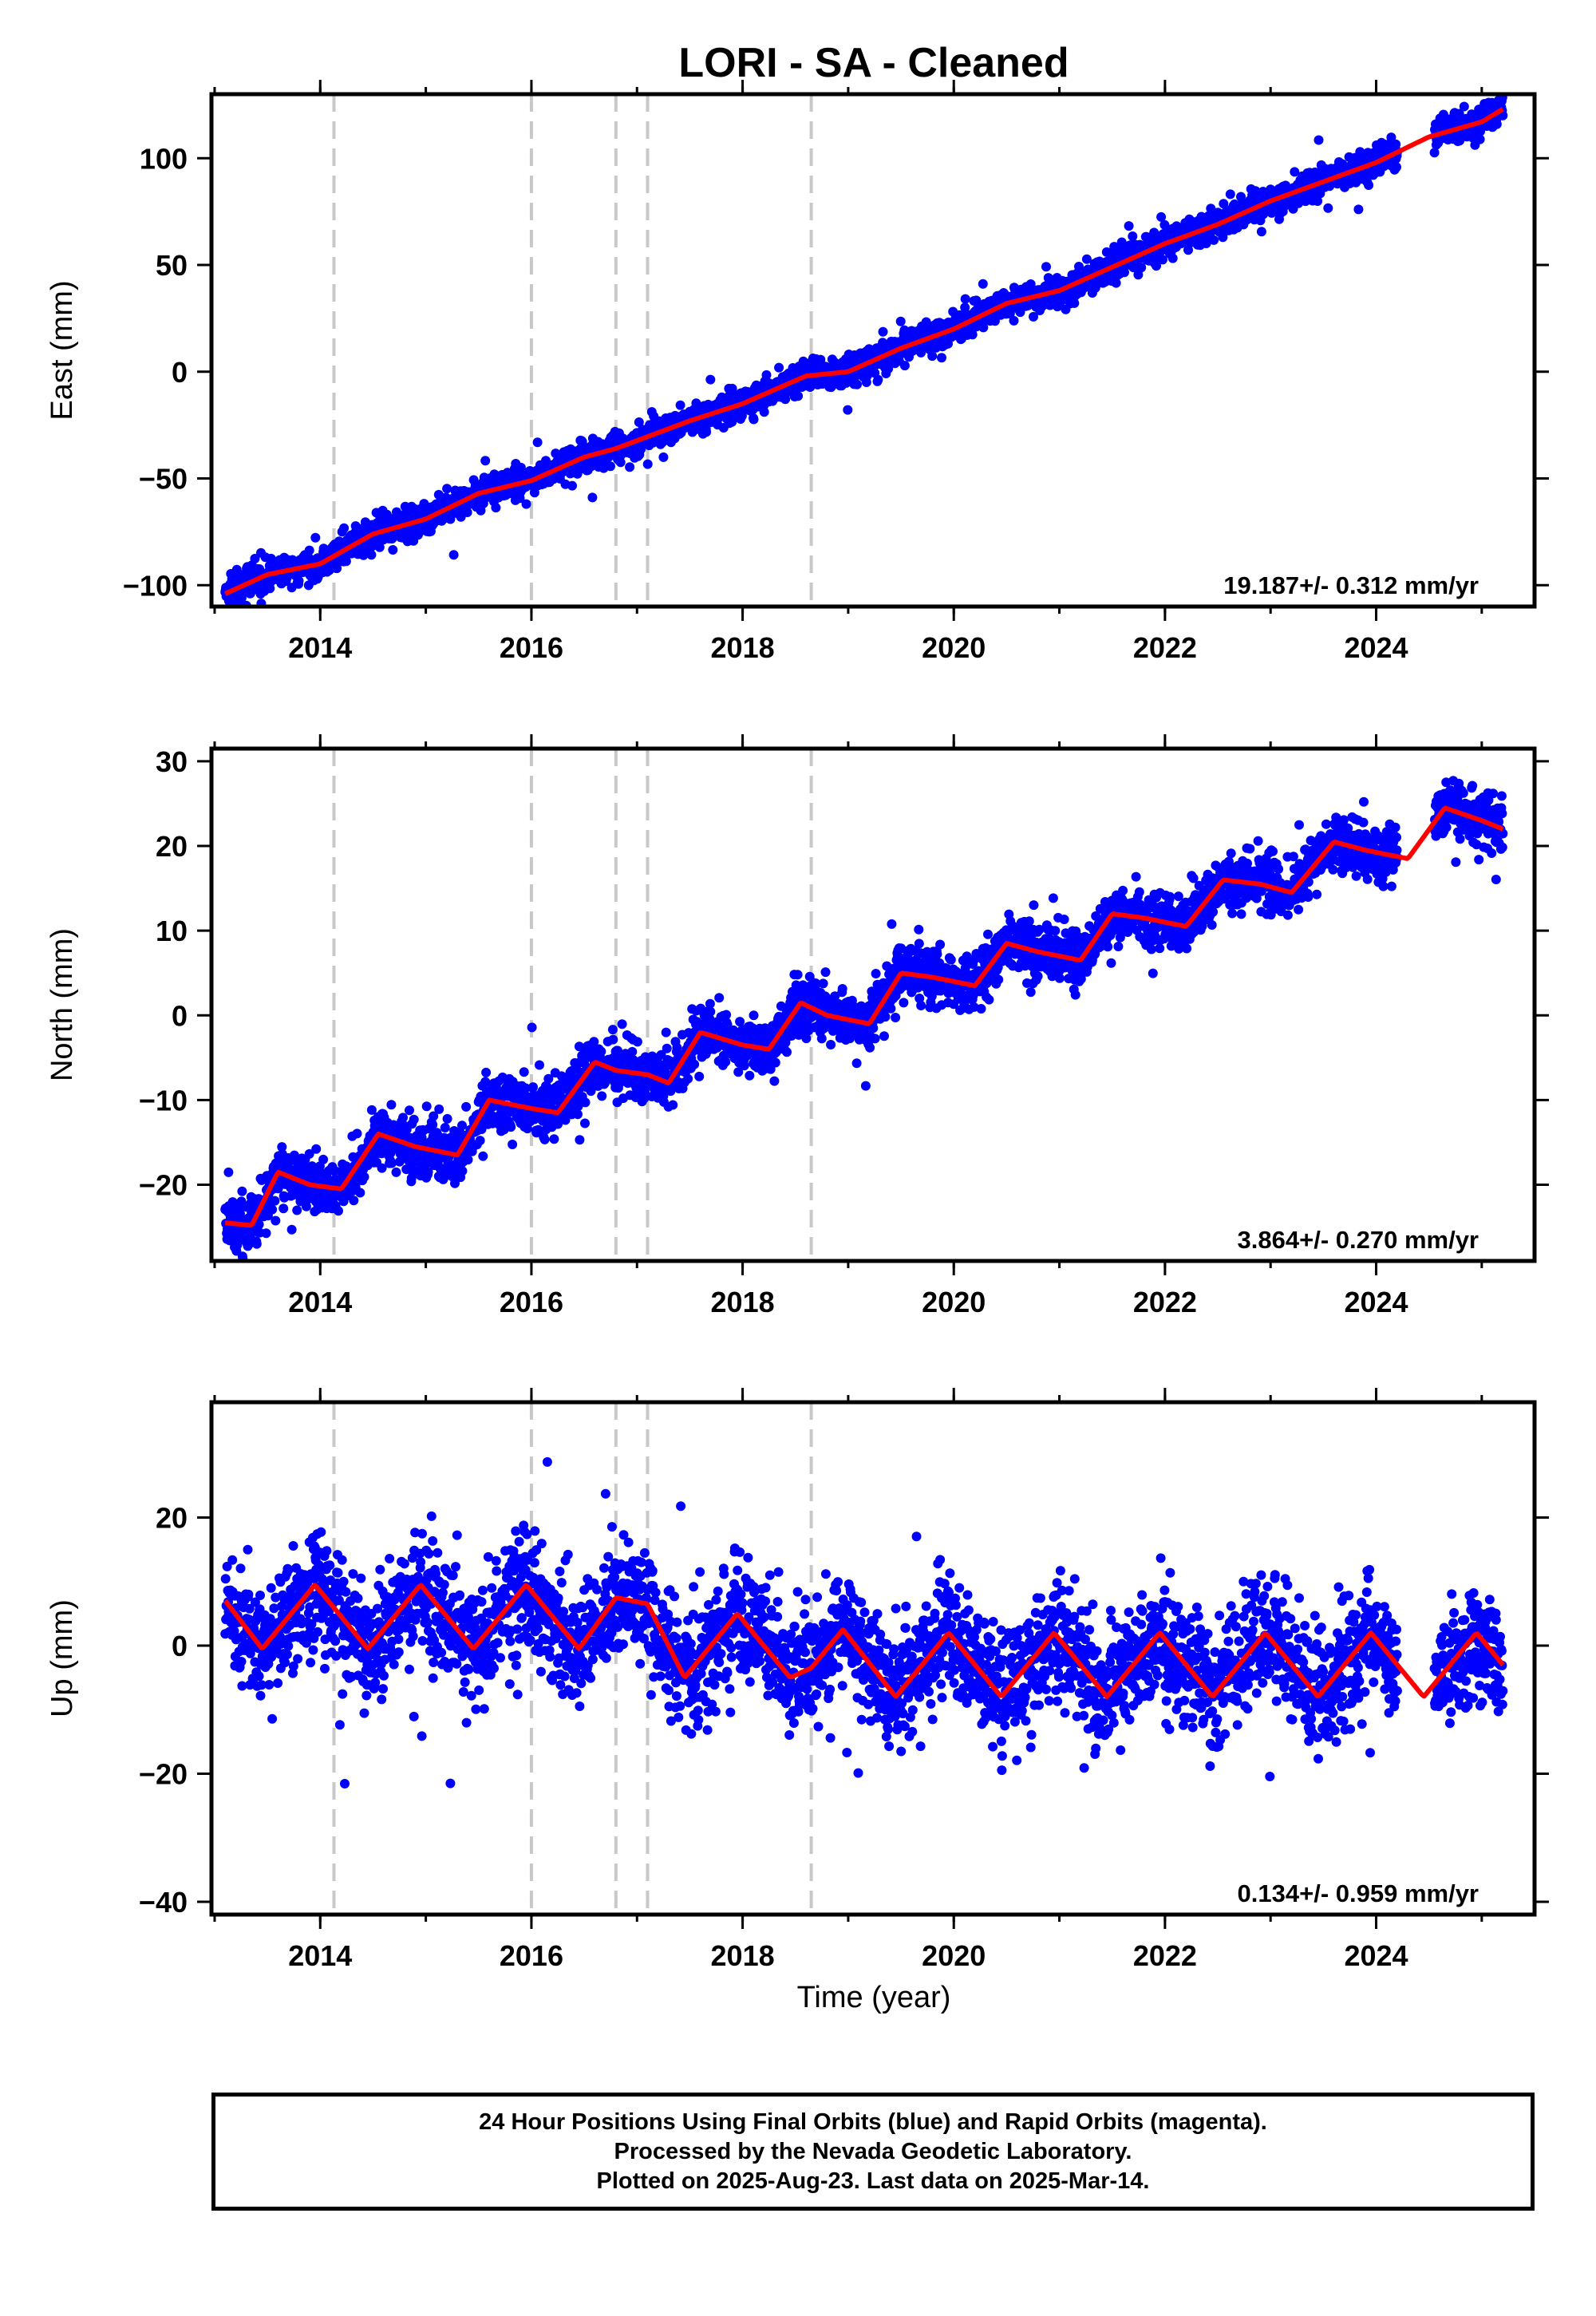 The image size is (1596, 2316). Describe the element at coordinates (743, 647) in the screenshot. I see `x-tick-label: 2018` at that location.